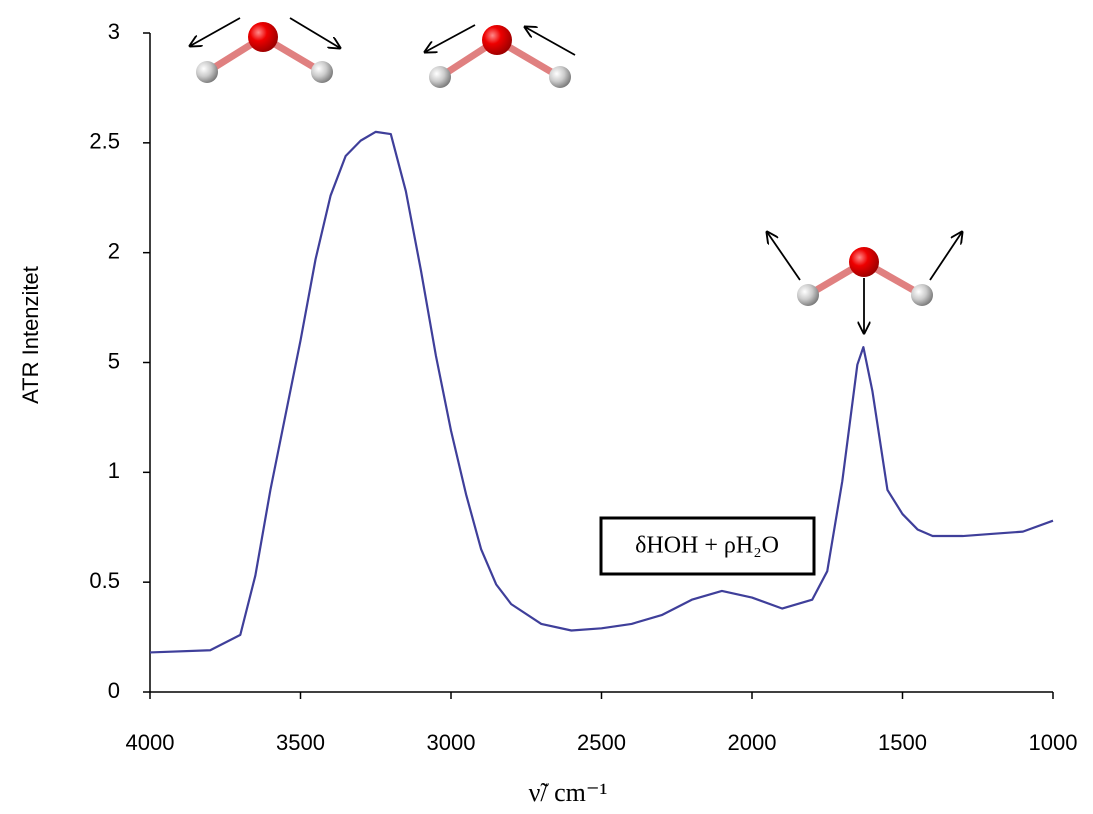 The width and height of the screenshot is (1093, 814). I want to click on x-tick-label: 3500, so click(300, 742).